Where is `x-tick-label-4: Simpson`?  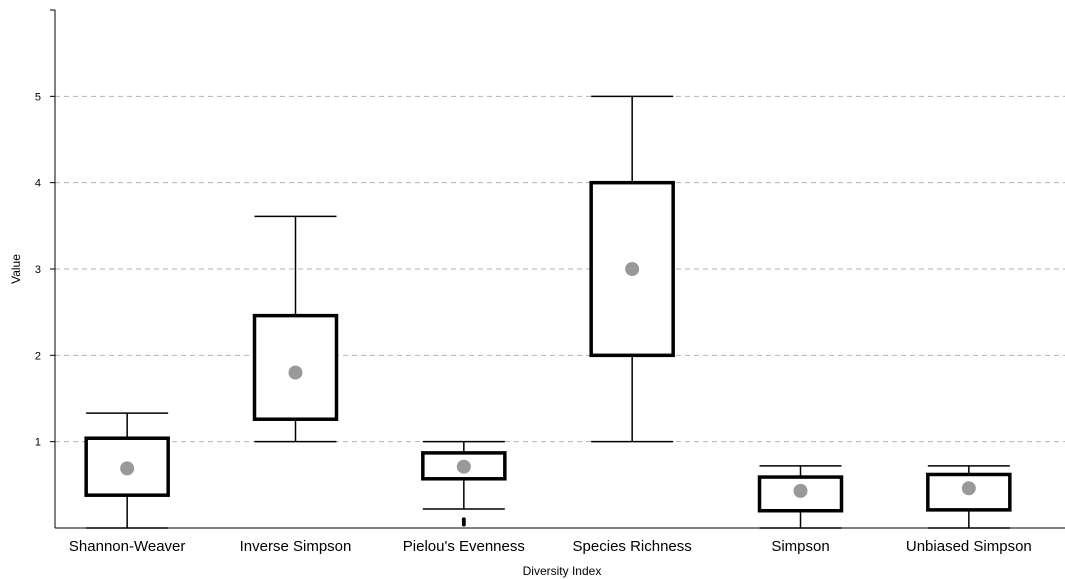
x-tick-label-4: Simpson is located at coordinates (800, 546).